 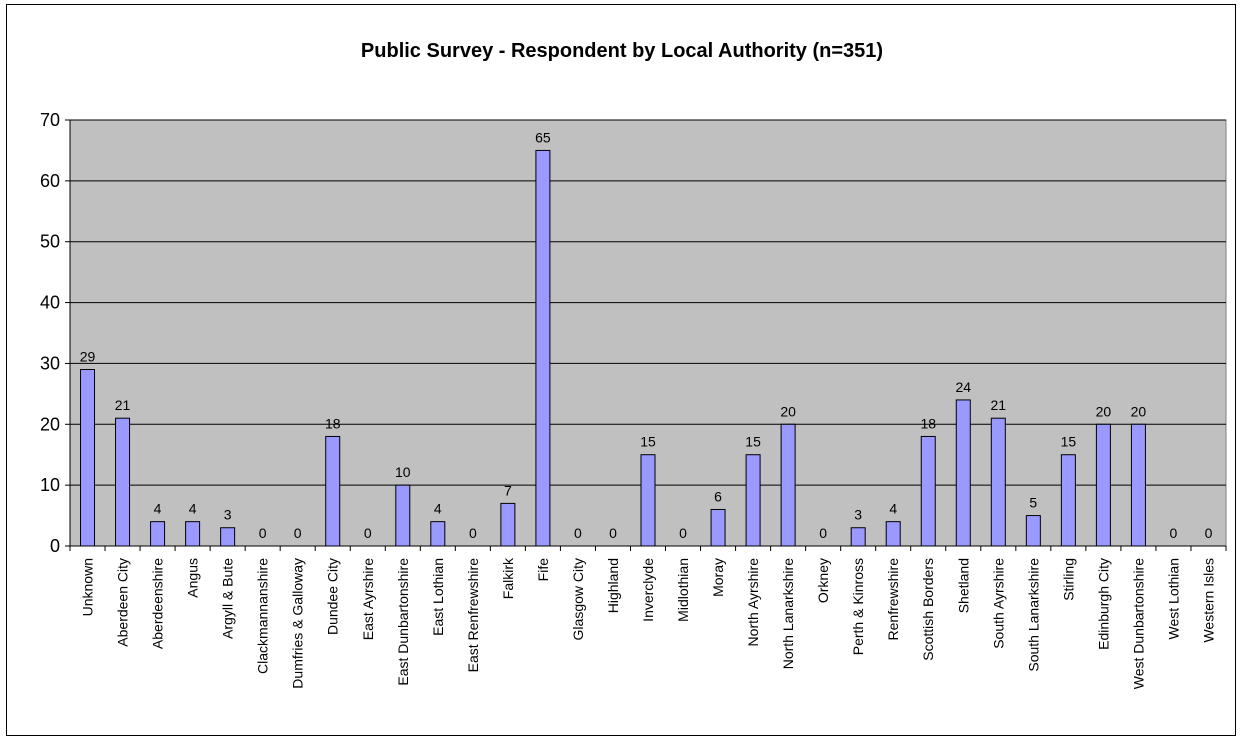 I want to click on y-tick-label: 70, so click(x=50, y=120).